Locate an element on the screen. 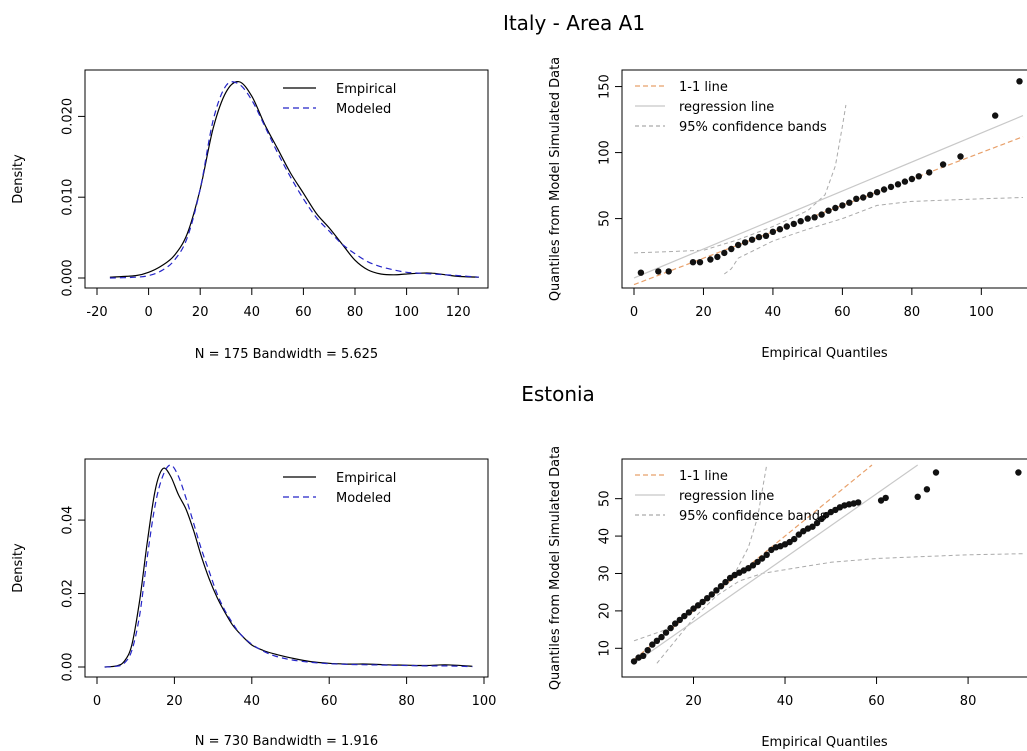 The height and width of the screenshot is (751, 1027). y-tick-label: 0.04 is located at coordinates (68, 520).